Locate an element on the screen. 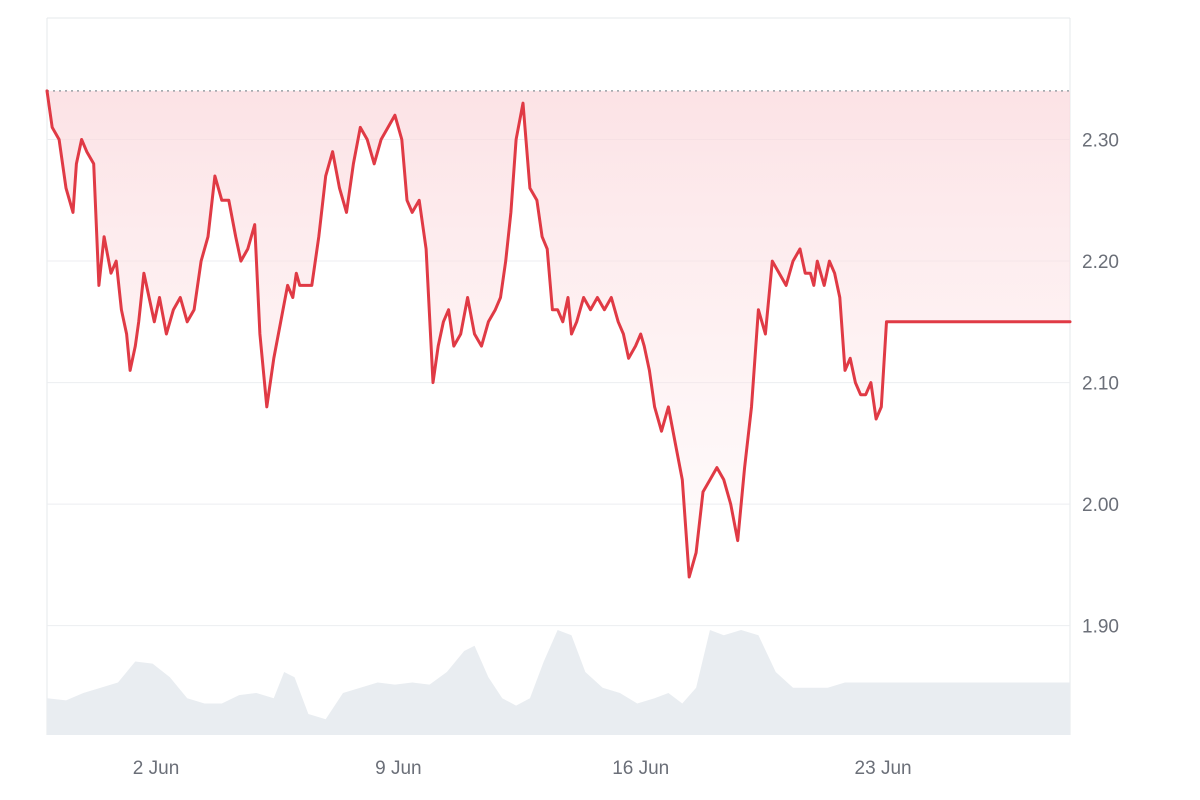 The width and height of the screenshot is (1200, 800). volume-shape is located at coordinates (558, 682).